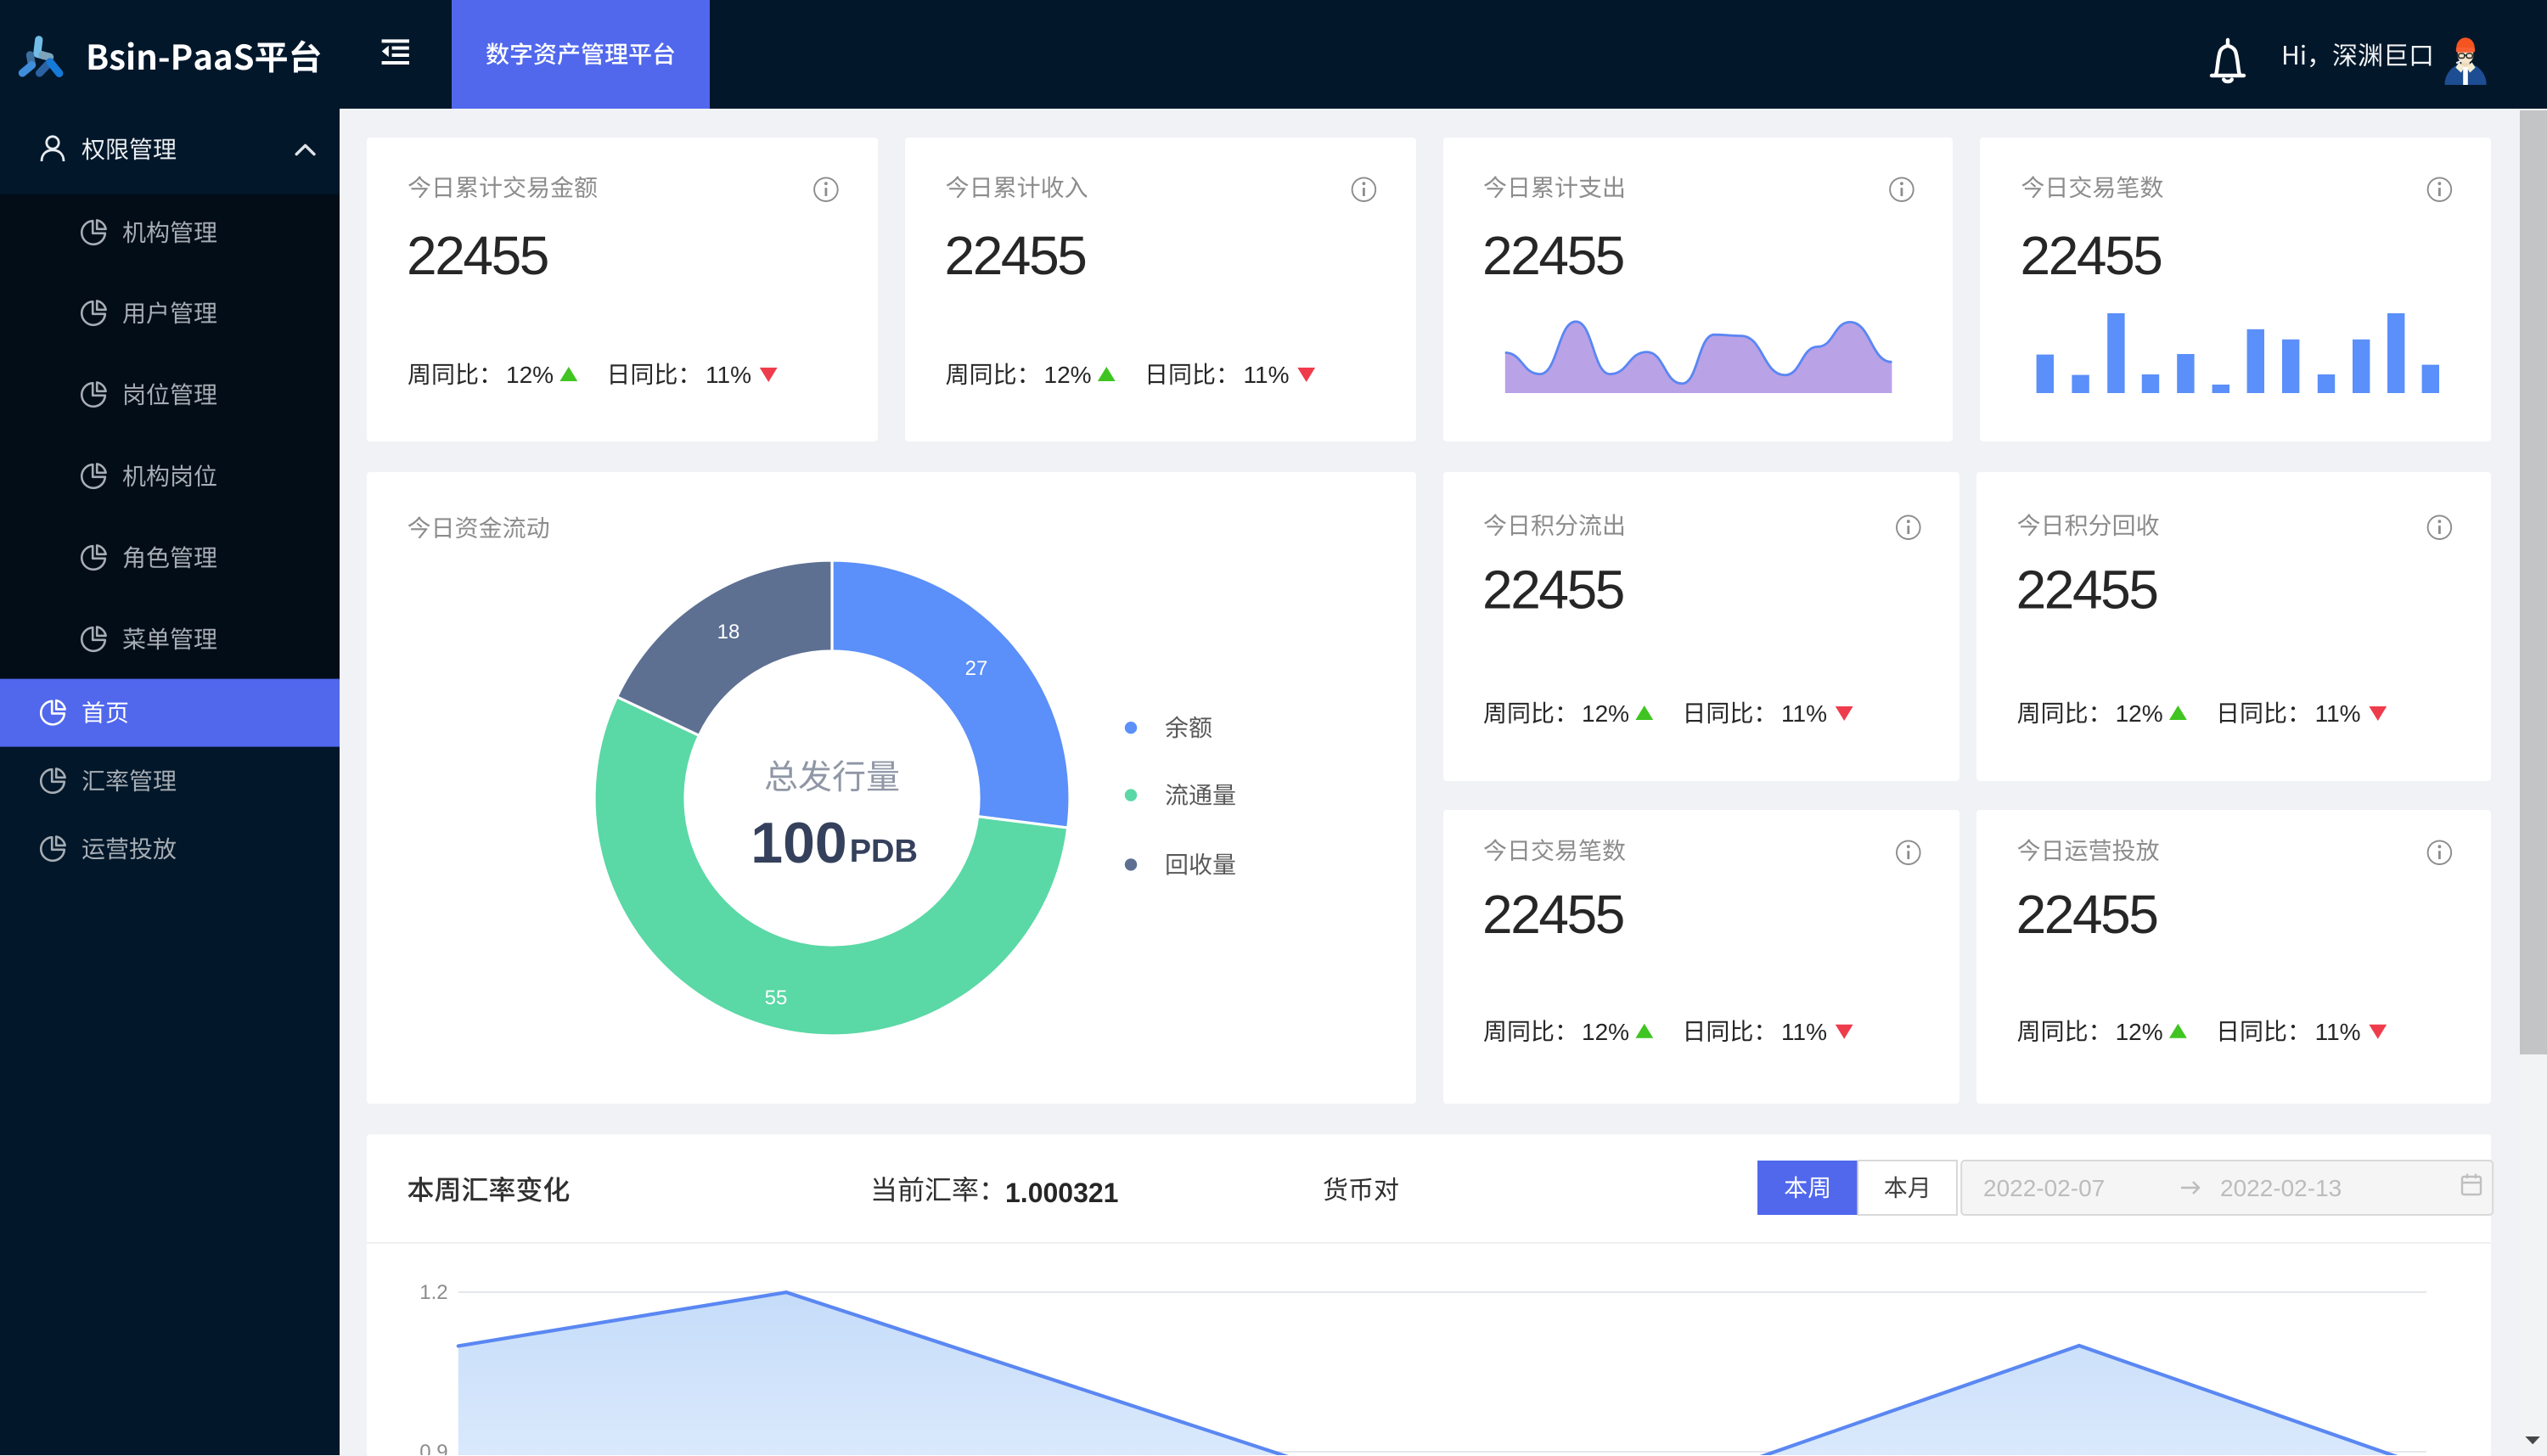  I want to click on svg-text: 1.2, so click(433, 1292).